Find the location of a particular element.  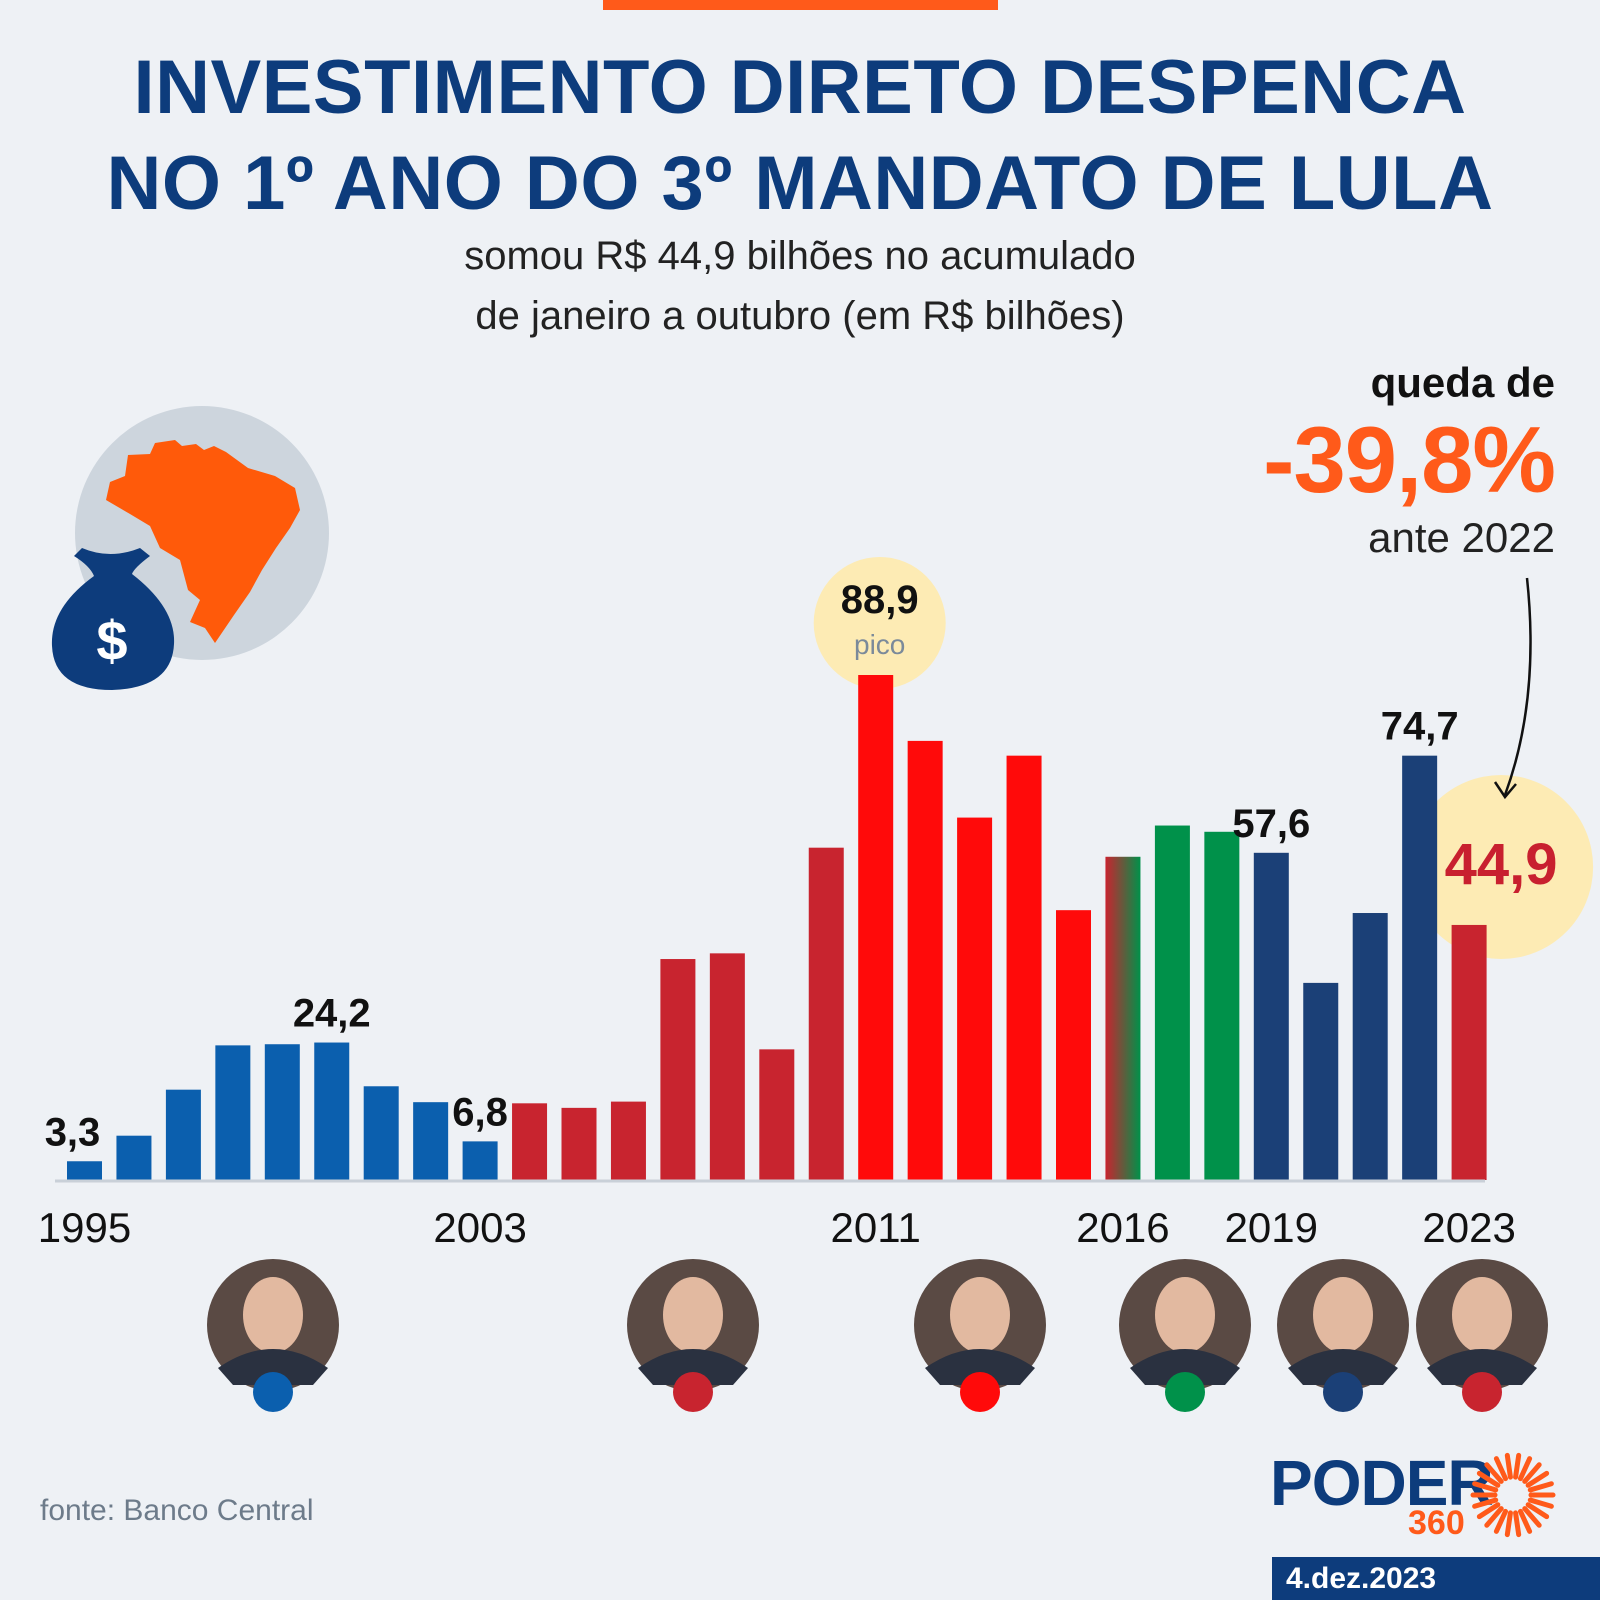

bar-2006 is located at coordinates (628, 1140).